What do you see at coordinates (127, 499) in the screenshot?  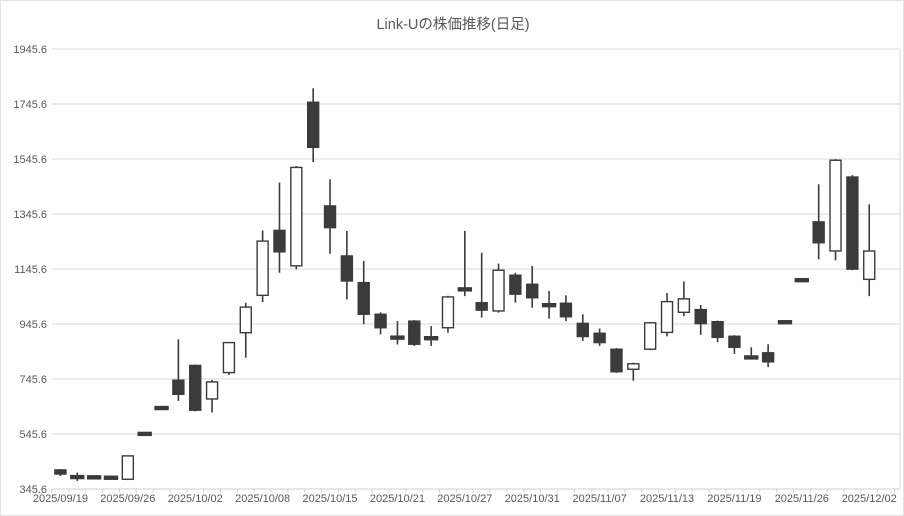 I see `x-axis-label: 2025/09/26` at bounding box center [127, 499].